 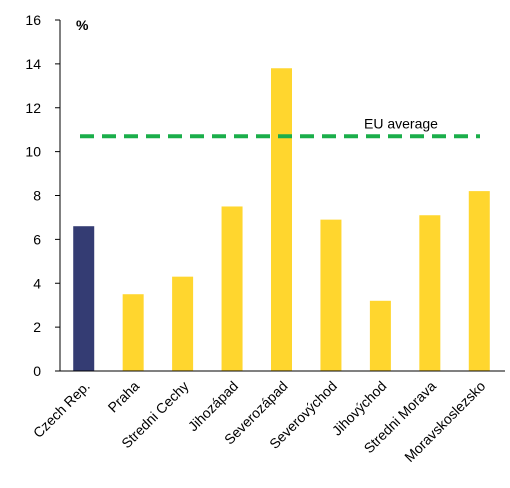 What do you see at coordinates (37, 283) in the screenshot?
I see `y-tick-label: 4` at bounding box center [37, 283].